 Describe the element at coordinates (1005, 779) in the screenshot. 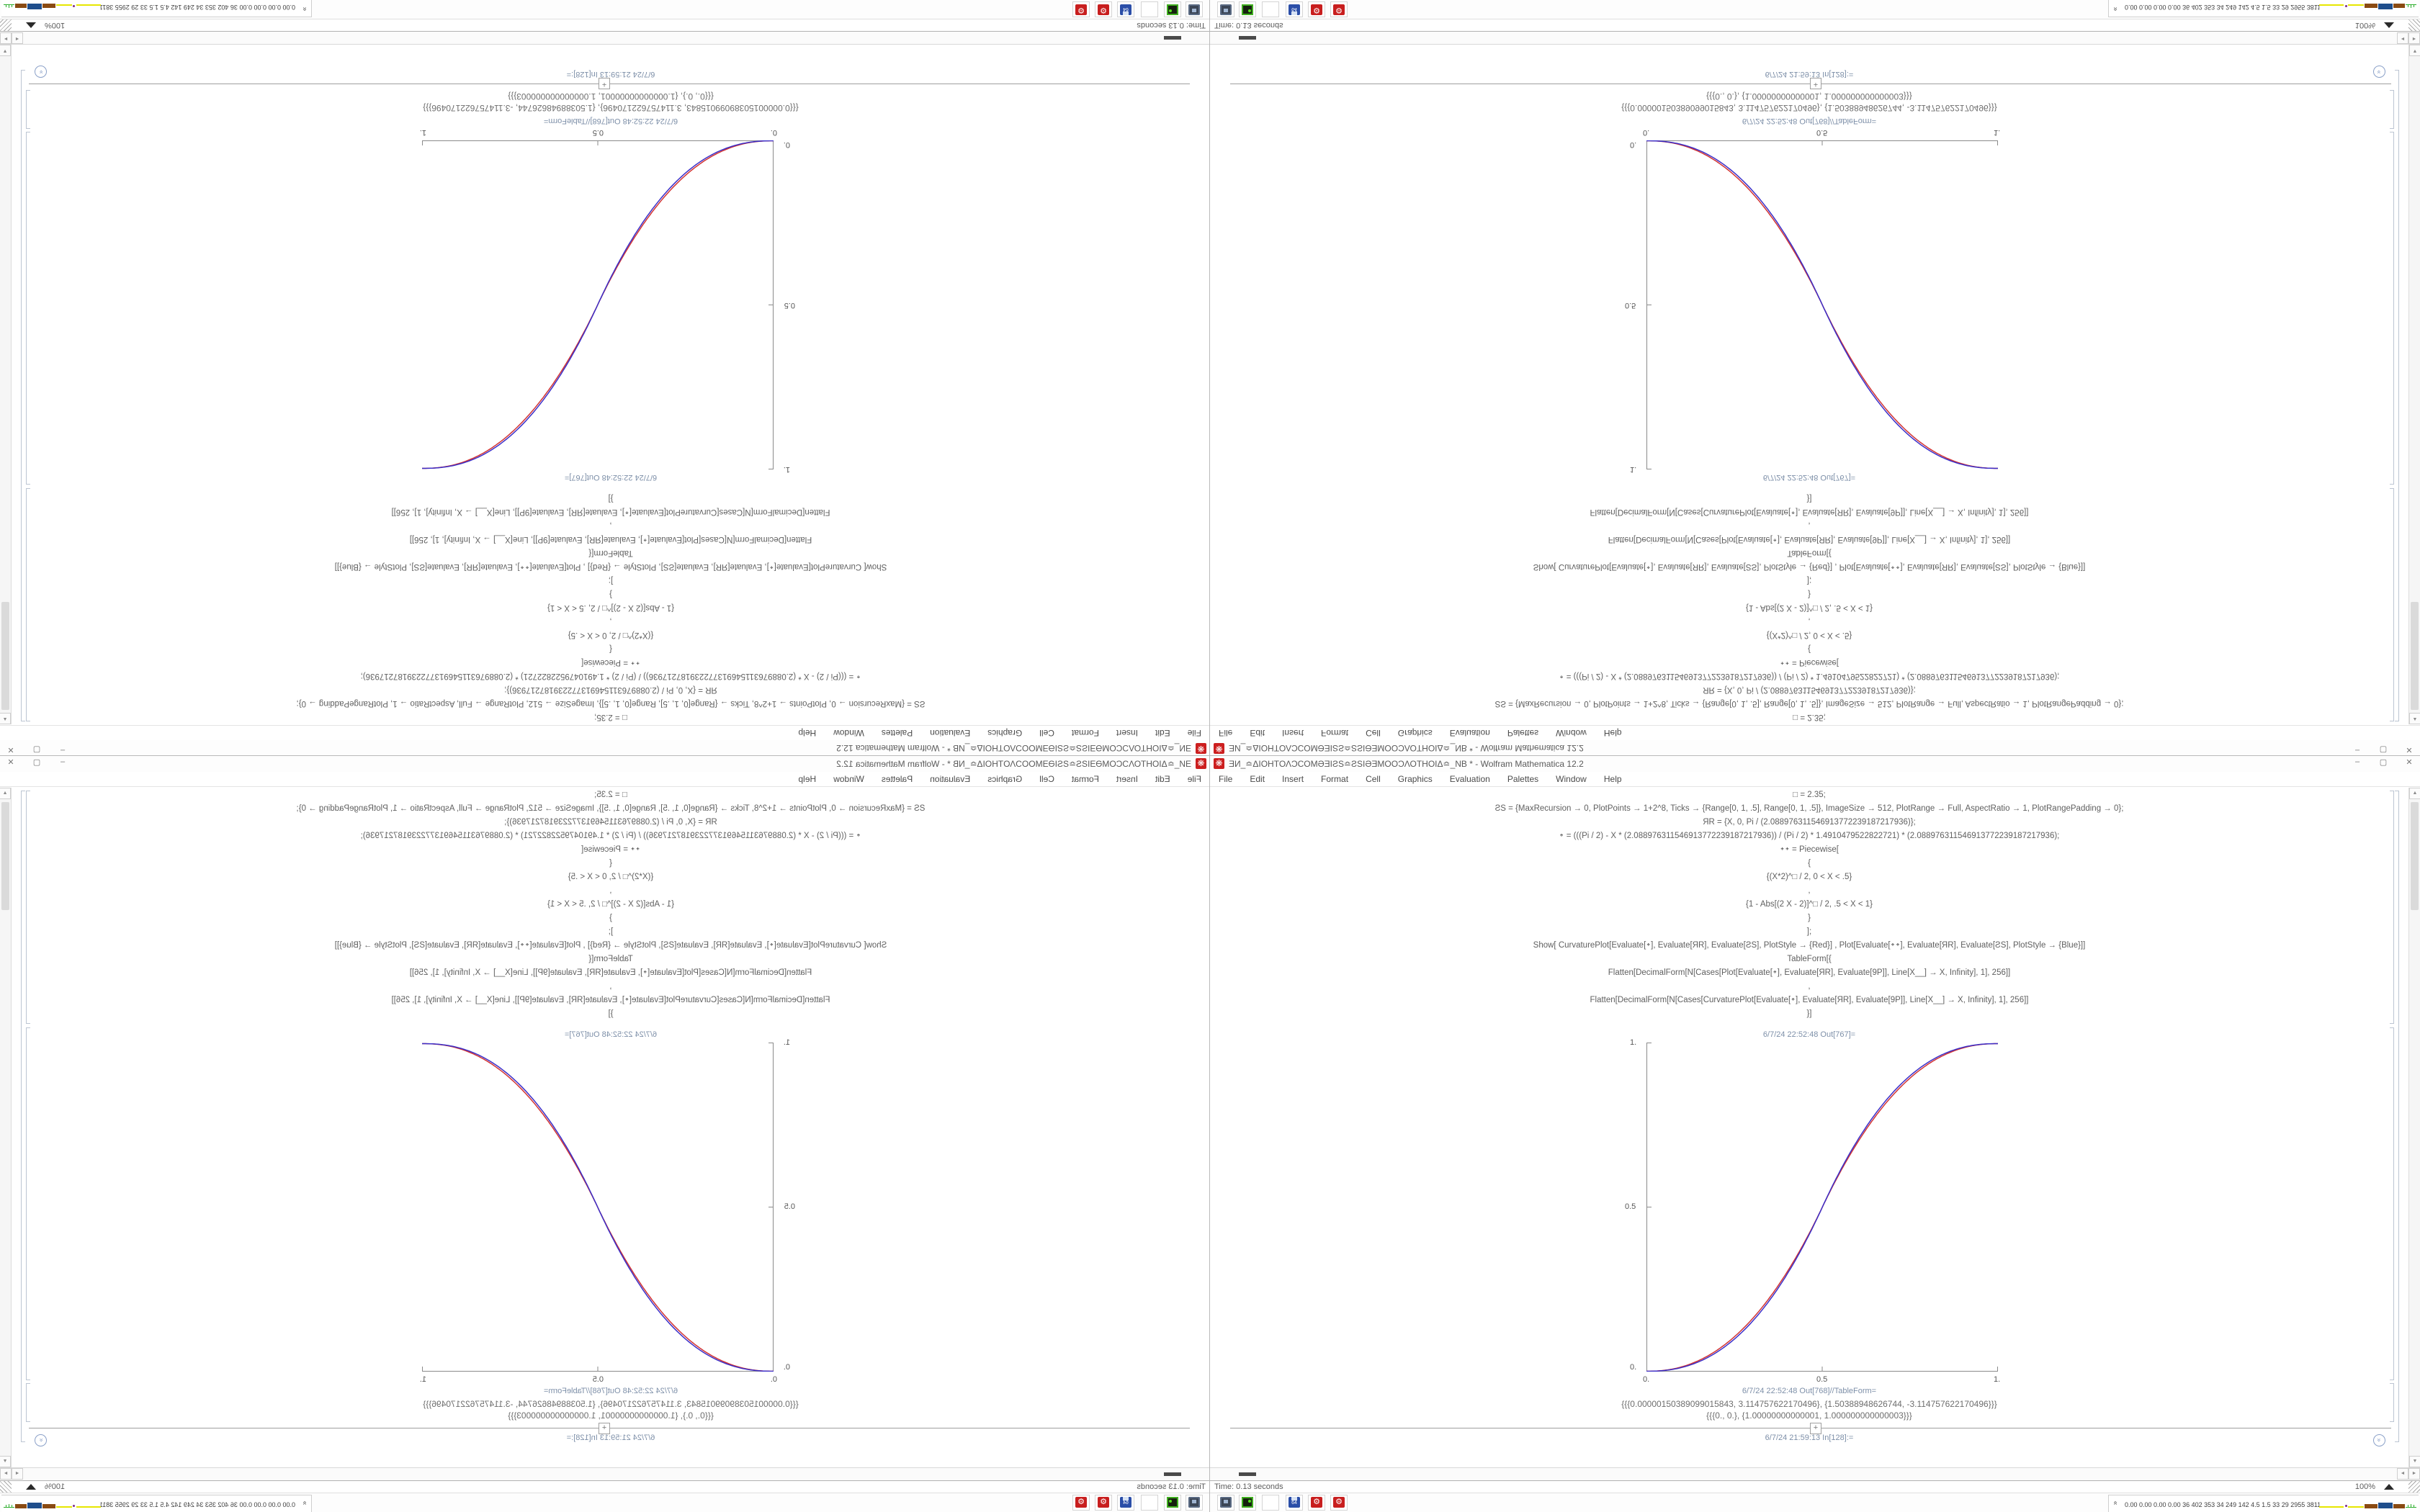

I see `menu-graphics: Graphics` at that location.